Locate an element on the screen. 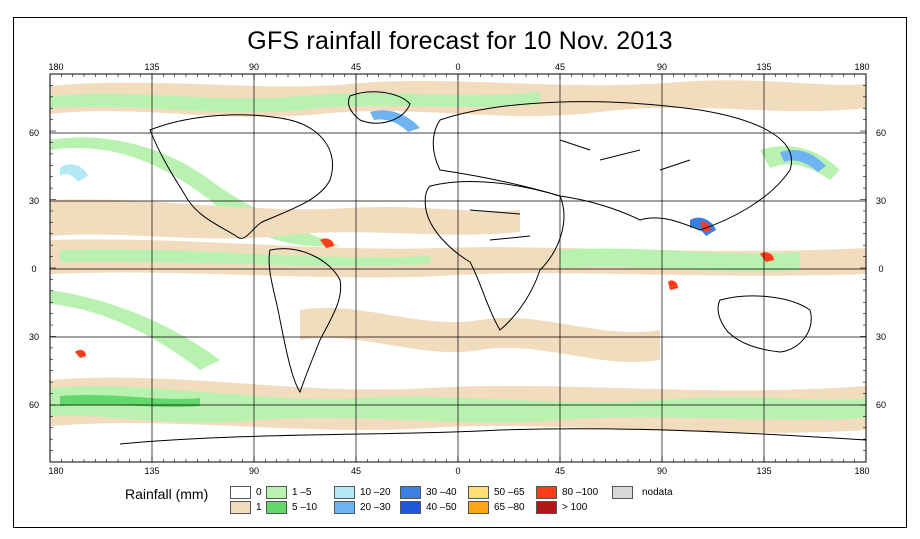 Image resolution: width=920 pixels, height=539 pixels. legend-label: 30 –40 is located at coordinates (441, 492).